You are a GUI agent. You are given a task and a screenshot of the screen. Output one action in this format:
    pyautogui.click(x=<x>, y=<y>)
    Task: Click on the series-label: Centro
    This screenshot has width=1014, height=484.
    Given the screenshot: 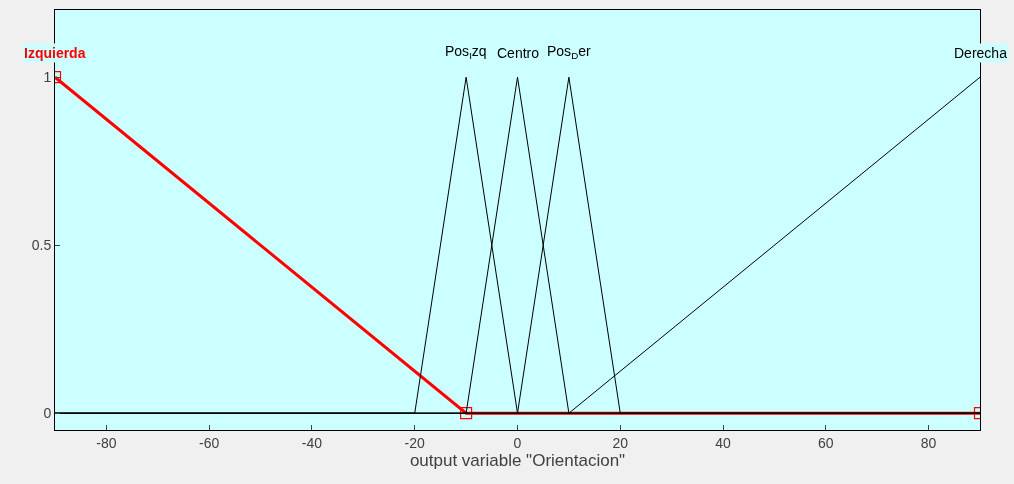 What is the action you would take?
    pyautogui.click(x=518, y=53)
    